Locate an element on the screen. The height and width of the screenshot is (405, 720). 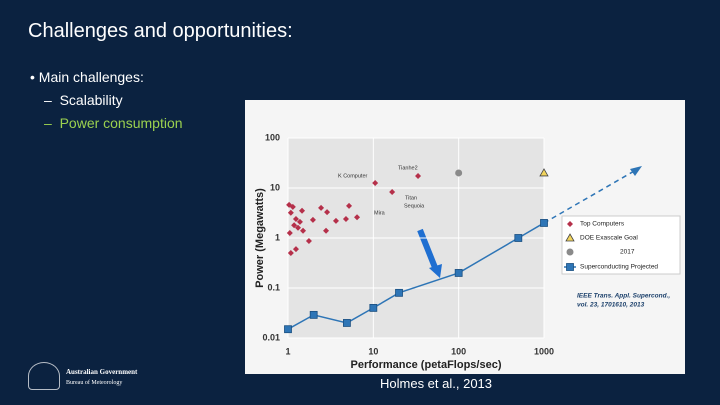
annotation: Mira is located at coordinates (380, 213).